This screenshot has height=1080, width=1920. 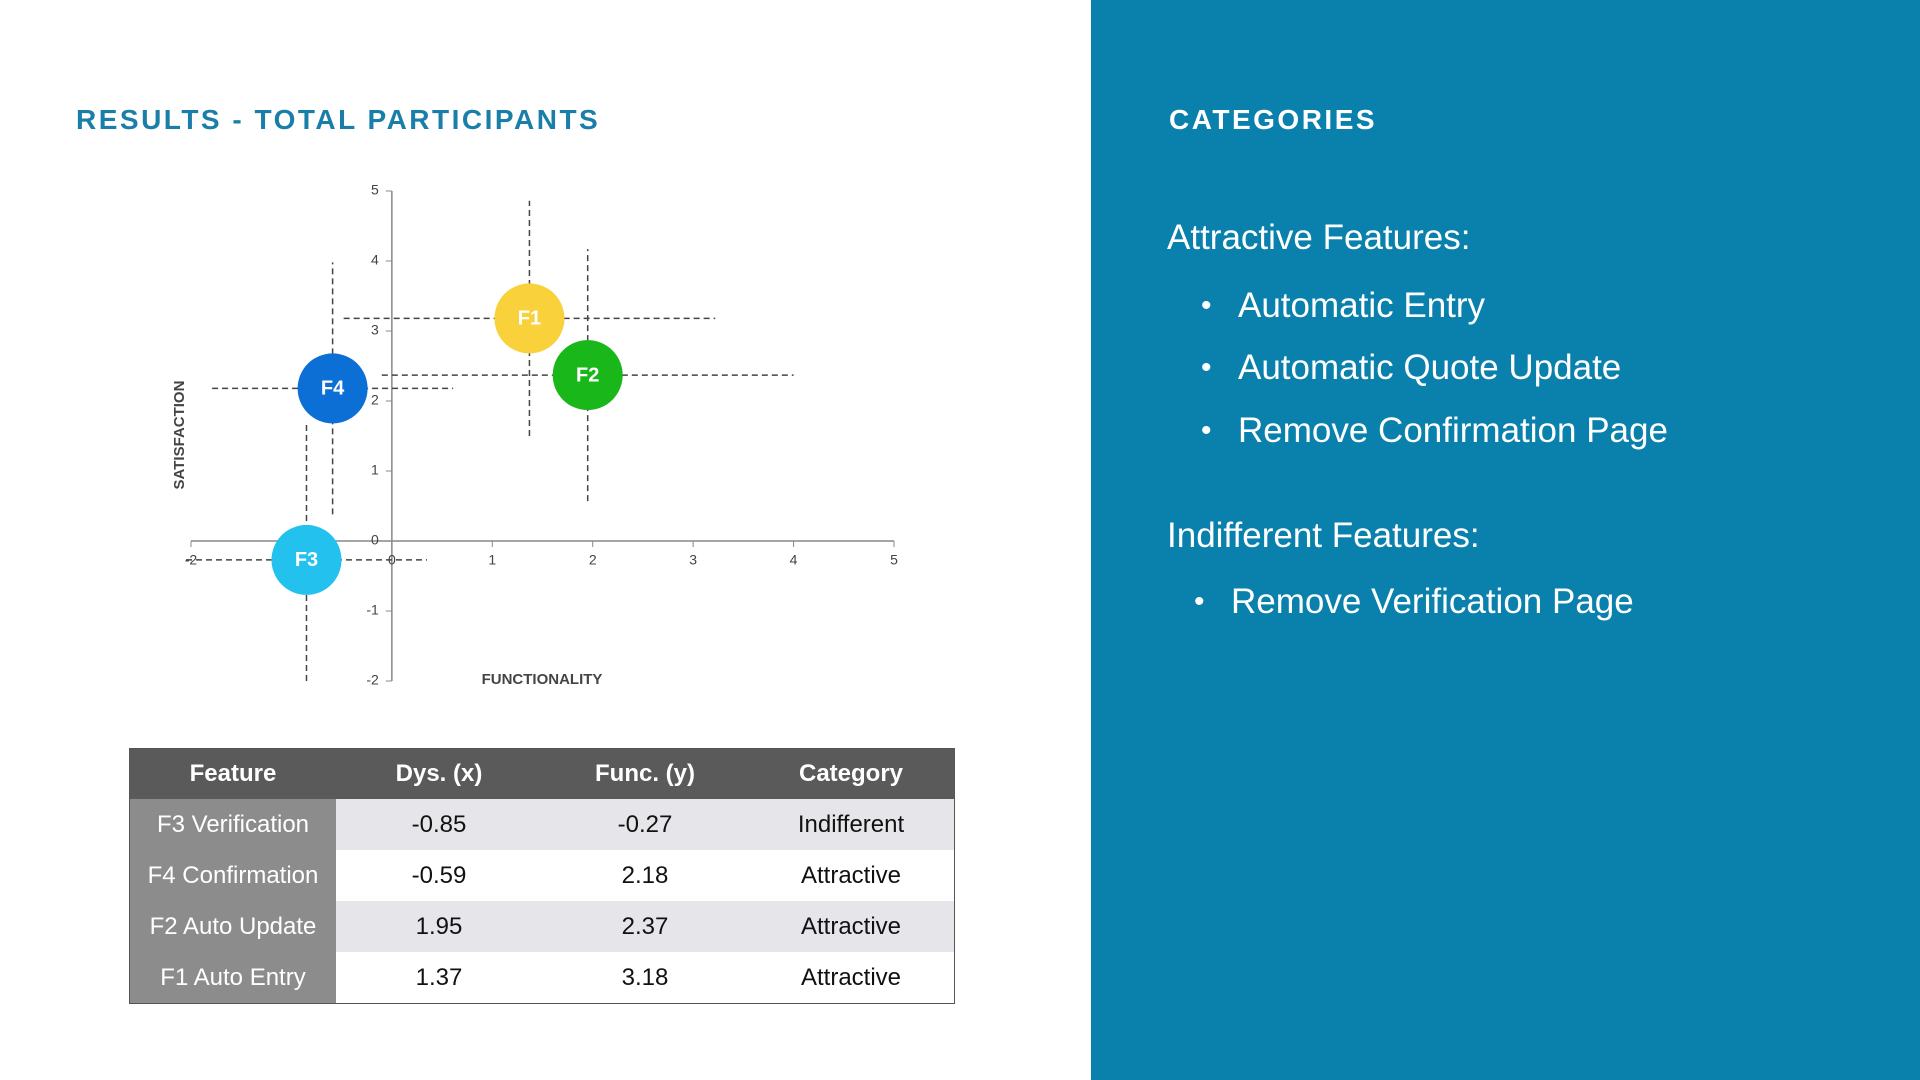 I want to click on y-tick-label: 4, so click(x=375, y=260).